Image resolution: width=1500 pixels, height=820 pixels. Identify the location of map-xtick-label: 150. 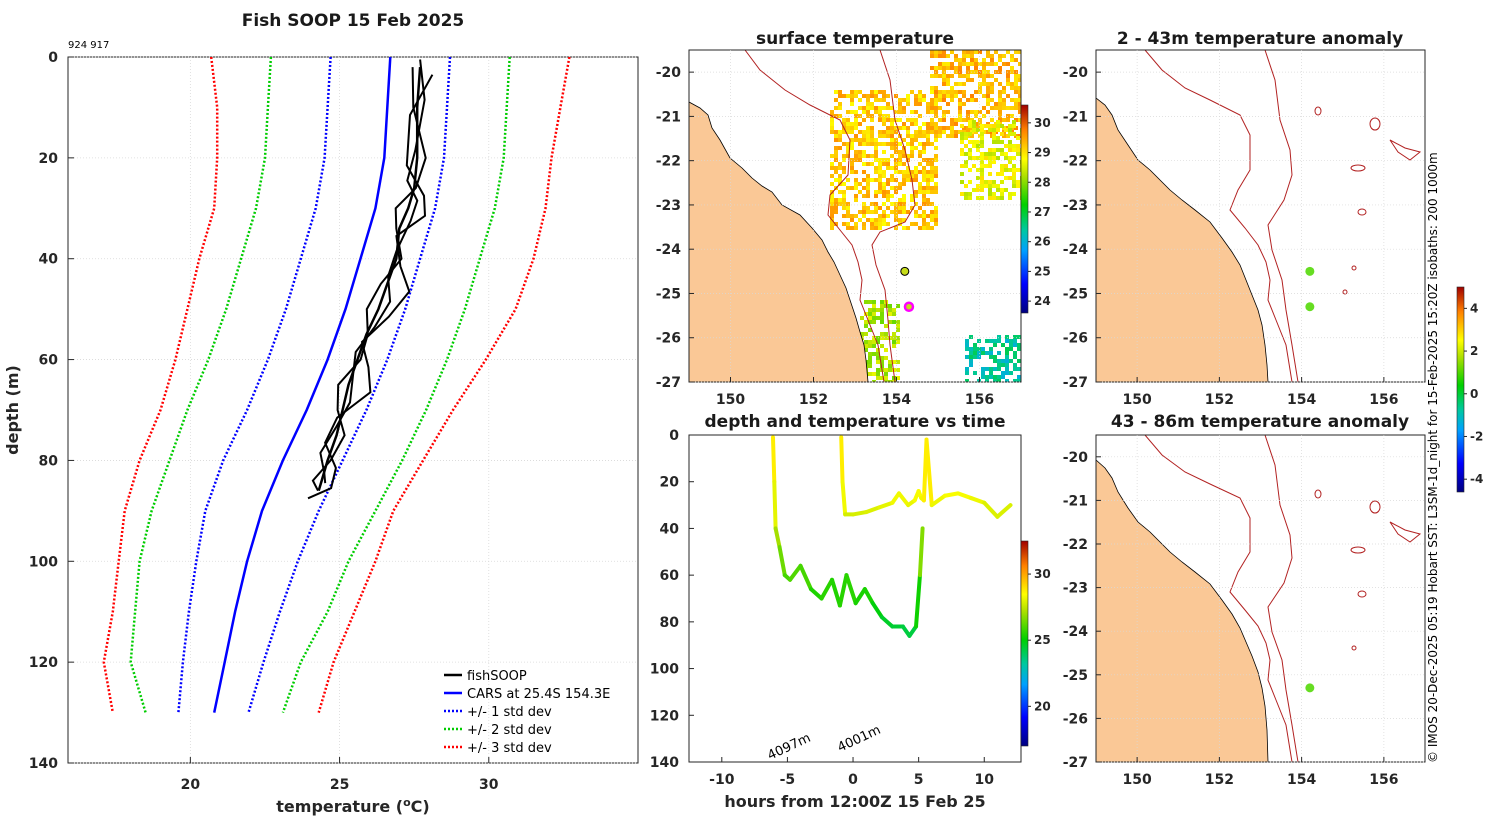
(1137, 400).